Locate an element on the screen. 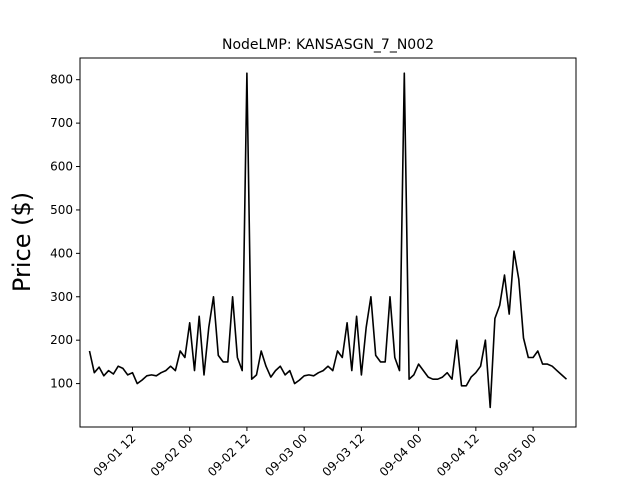 This screenshot has width=640, height=480. y-tick-label: 600 is located at coordinates (61, 167).